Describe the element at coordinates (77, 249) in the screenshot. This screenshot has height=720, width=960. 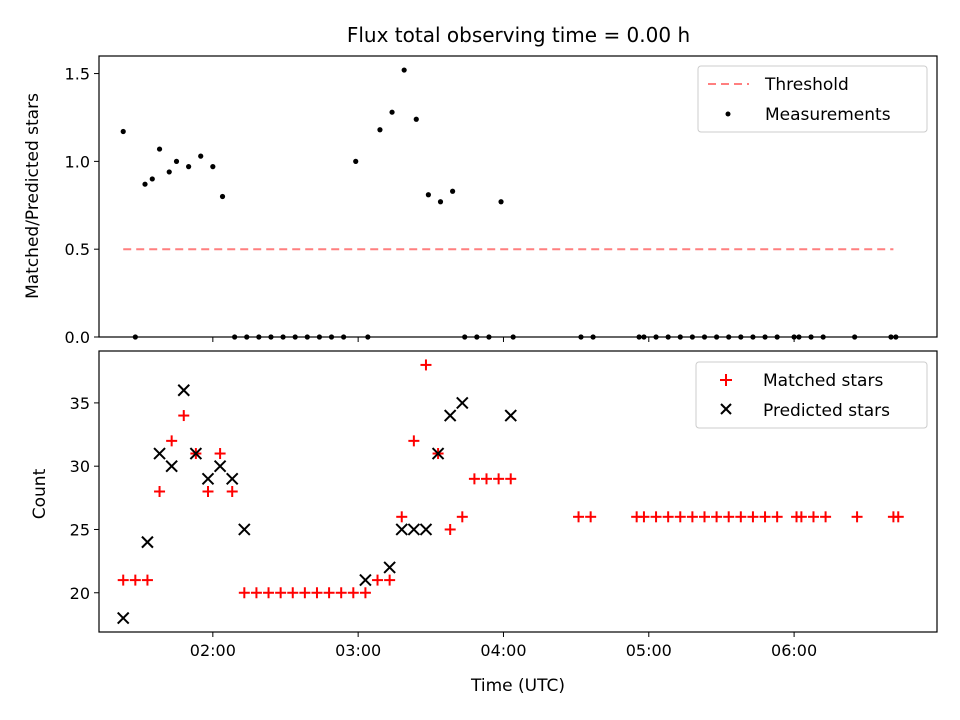
I see `top-ytick-label: 0.5` at that location.